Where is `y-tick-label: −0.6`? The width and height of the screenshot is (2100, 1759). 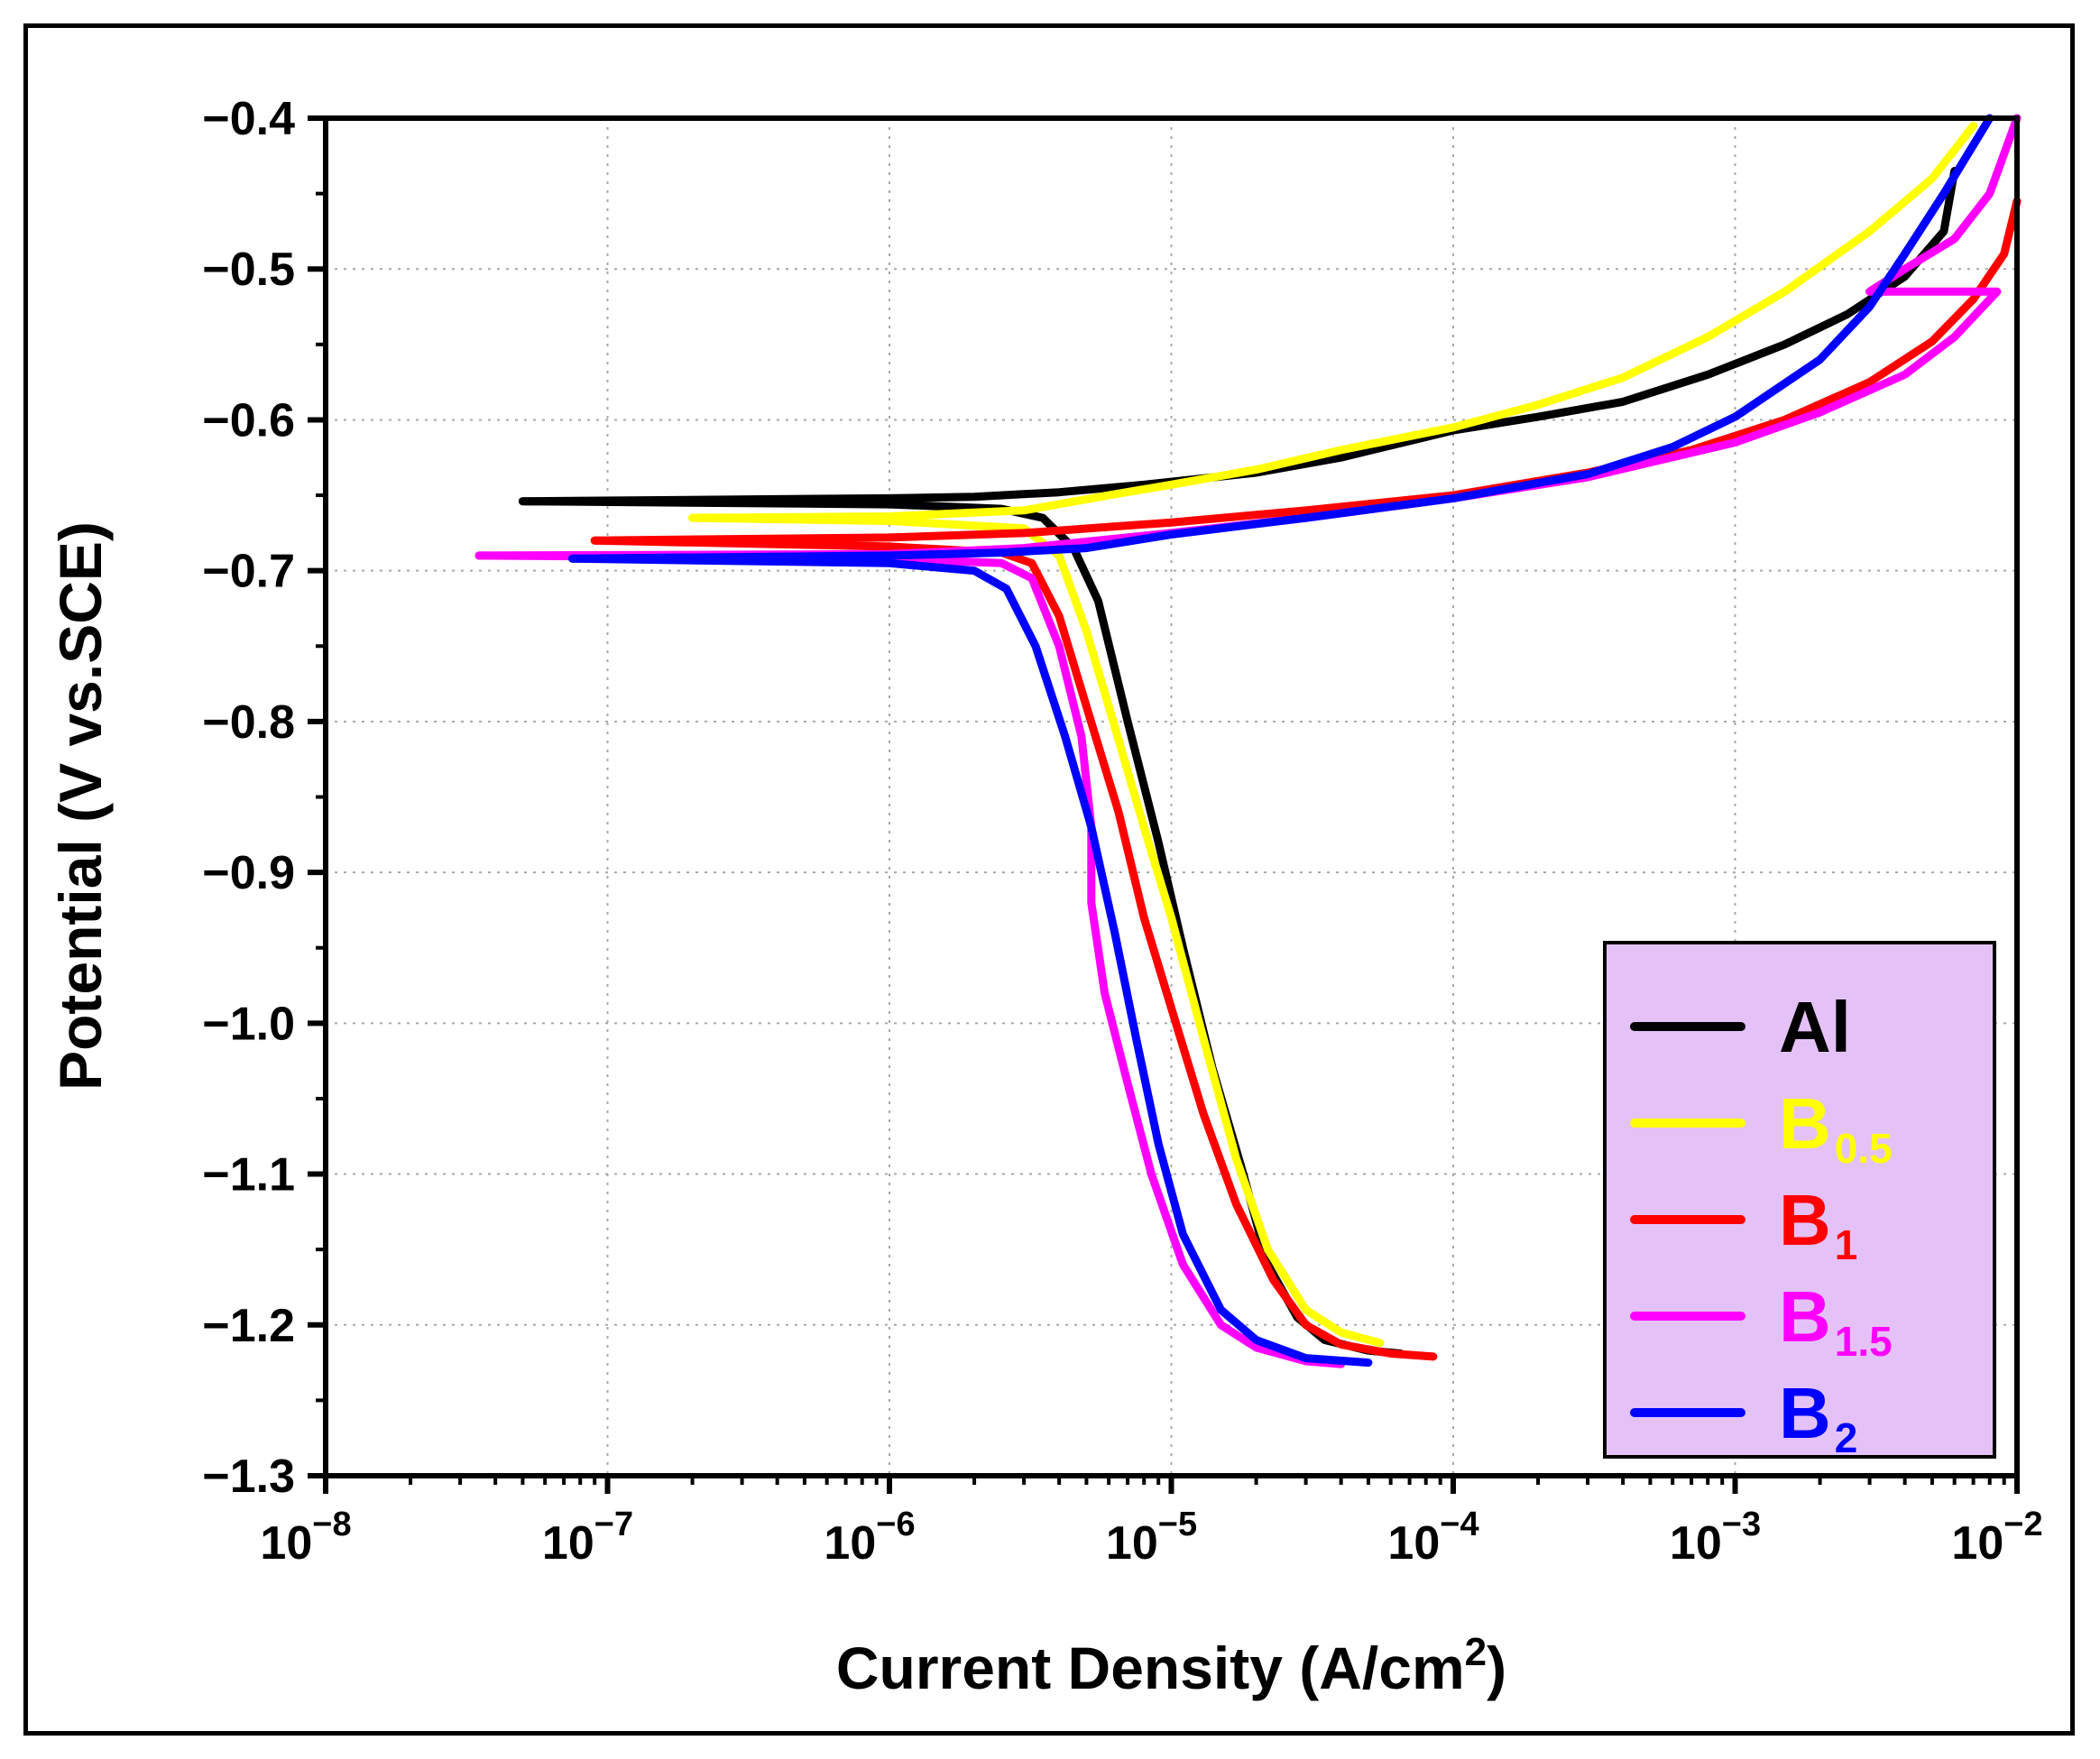
y-tick-label: −0.6 is located at coordinates (249, 420).